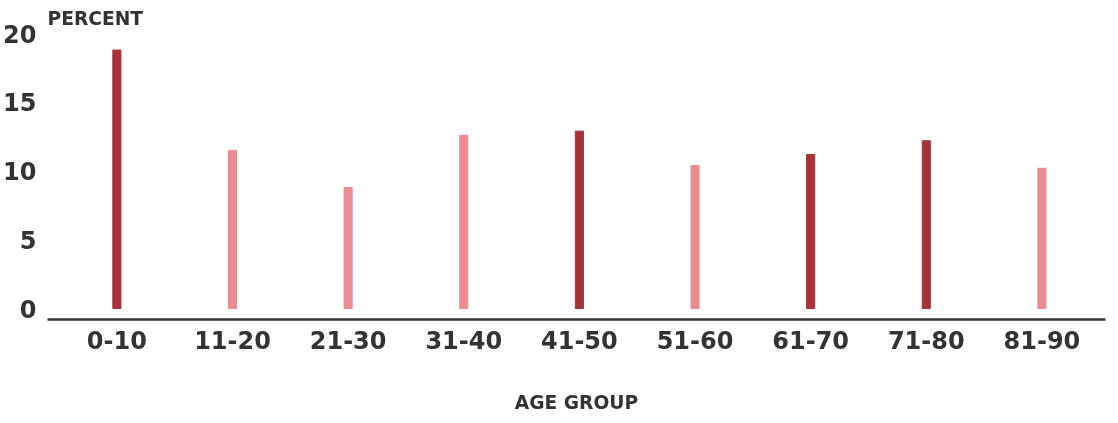 The image size is (1118, 423). What do you see at coordinates (20, 172) in the screenshot?
I see `y-tick-label: 10` at bounding box center [20, 172].